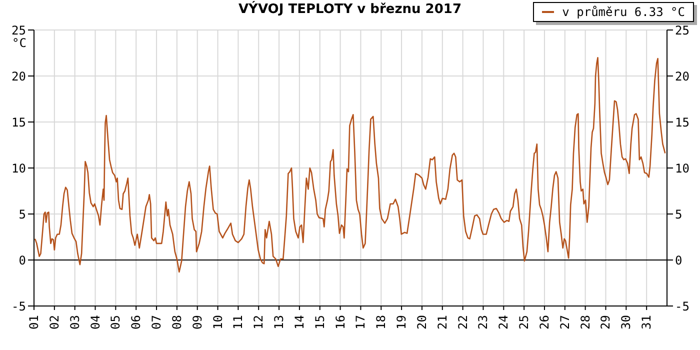 The height and width of the screenshot is (350, 700). I want to click on y-tick-label: 20, so click(19, 76).